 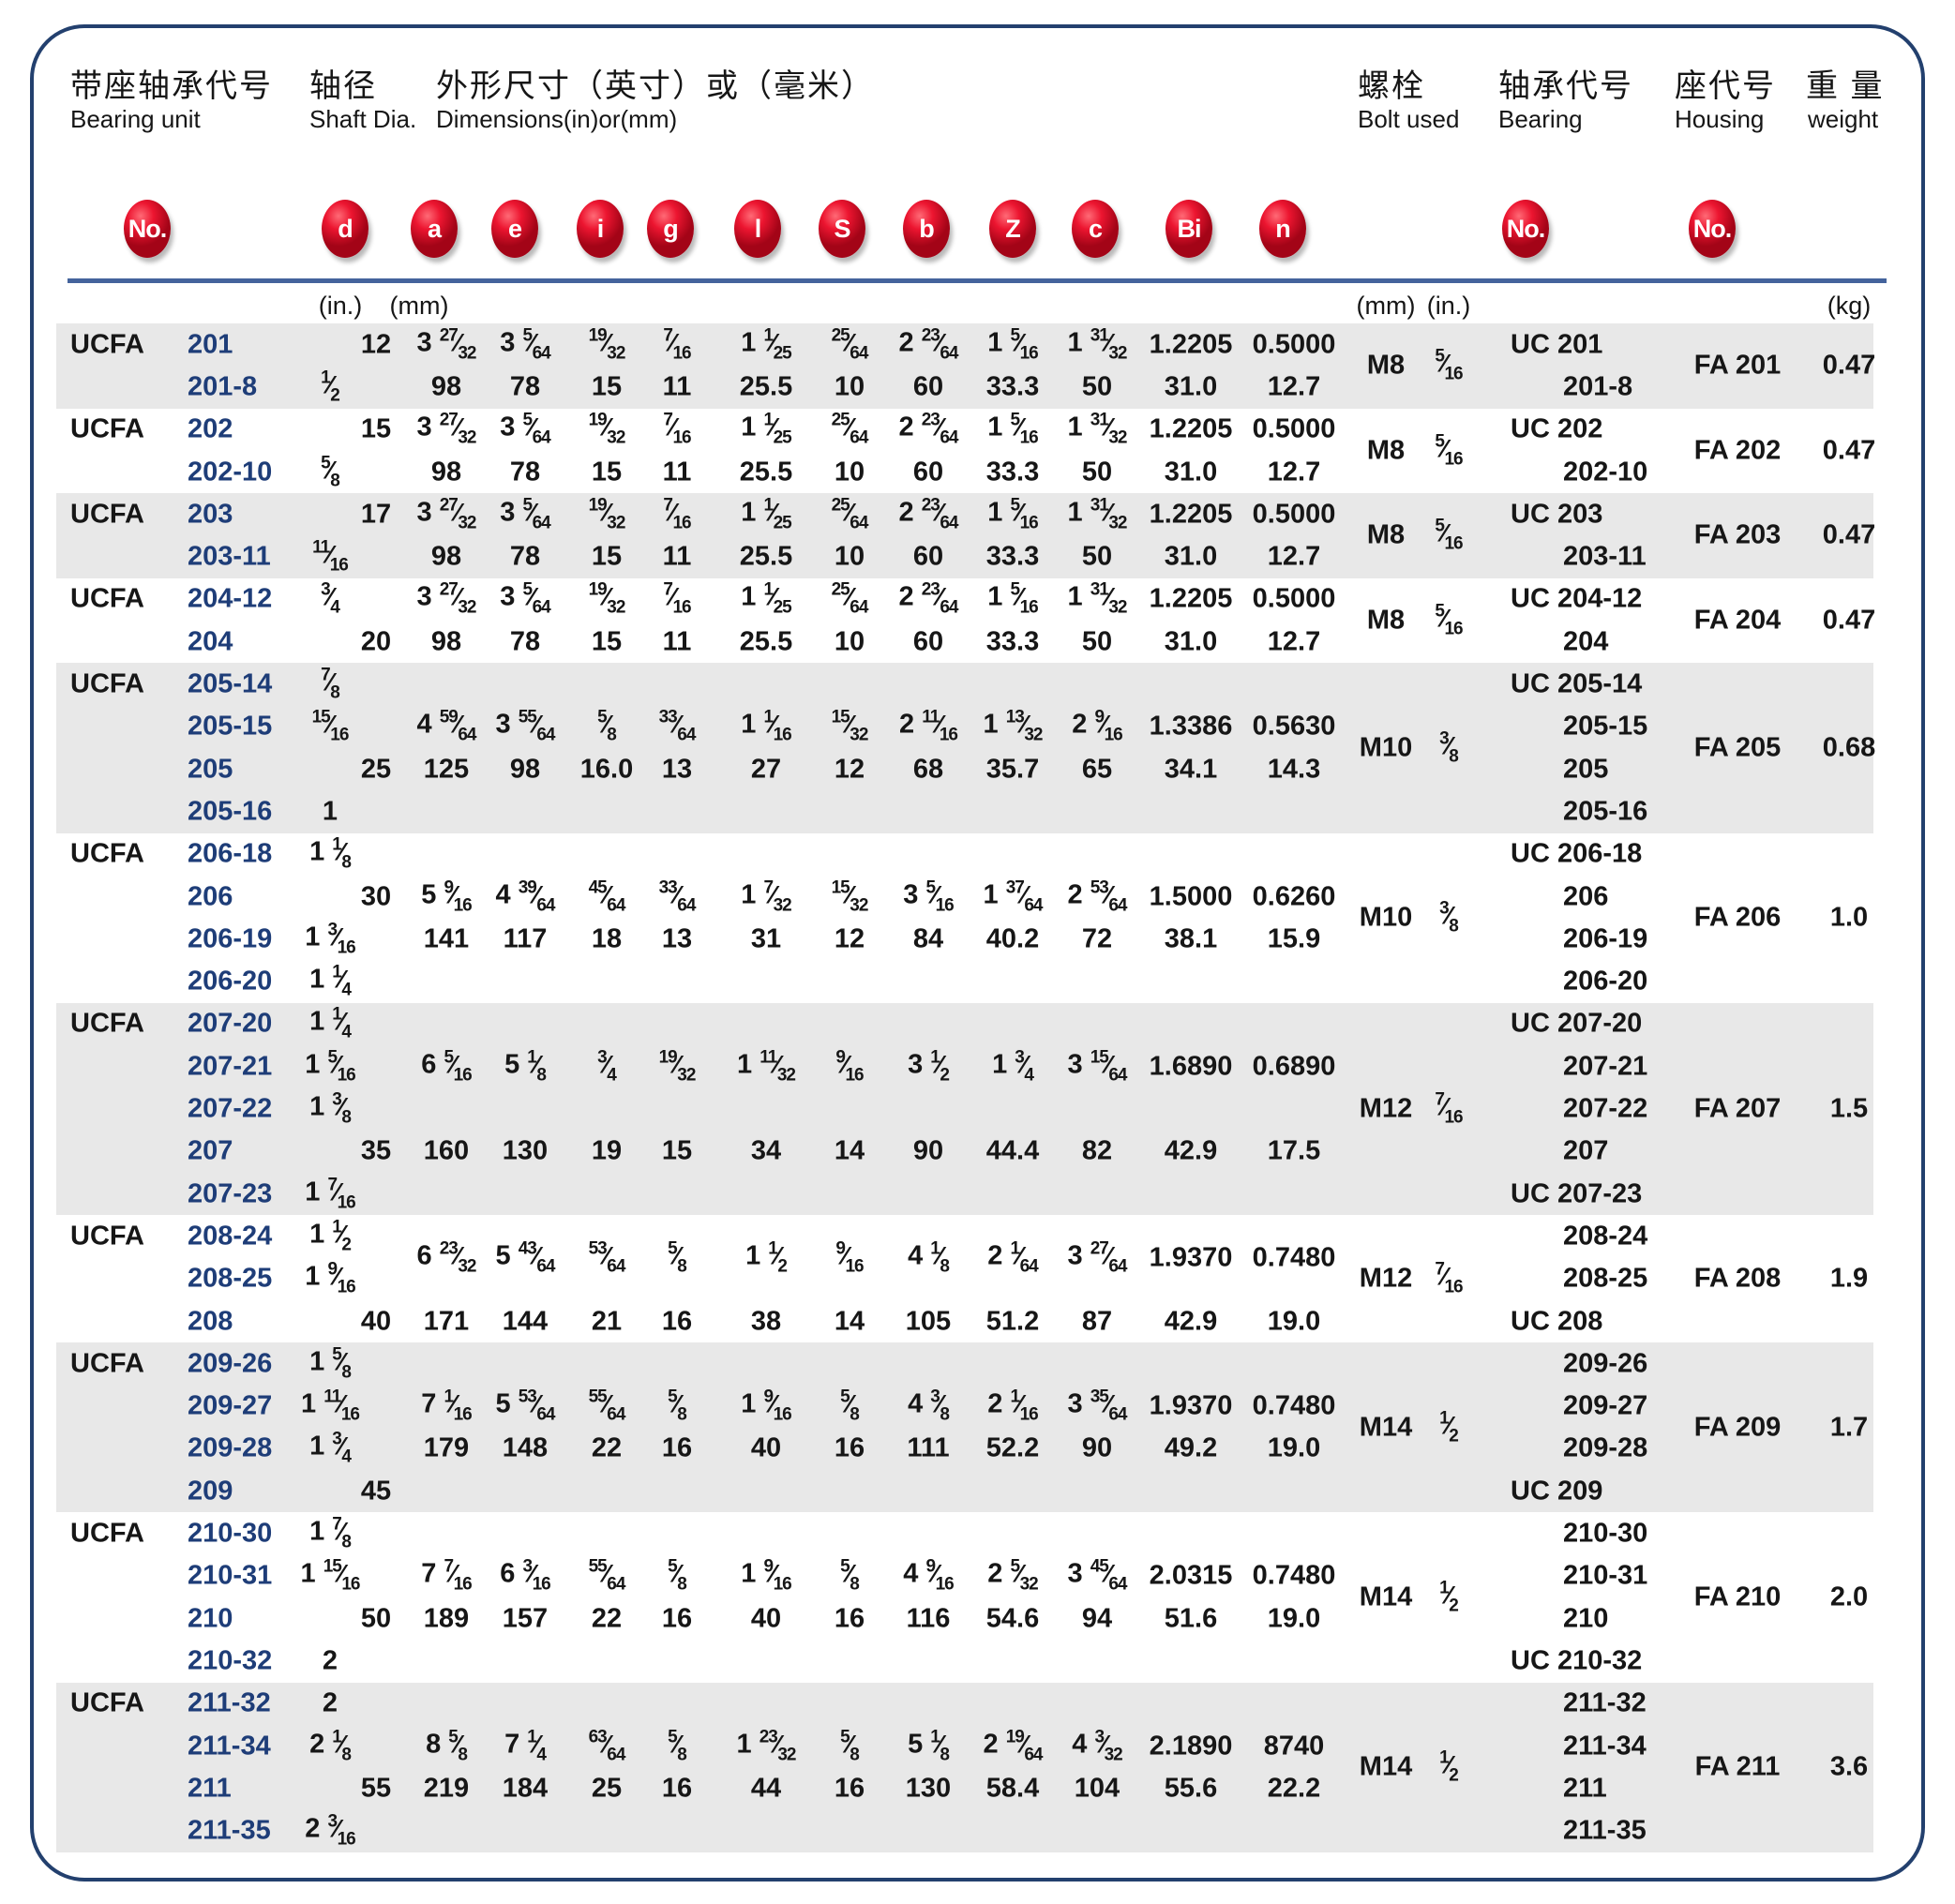 What do you see at coordinates (677, 938) in the screenshot?
I see `dim-g-mm: 13` at bounding box center [677, 938].